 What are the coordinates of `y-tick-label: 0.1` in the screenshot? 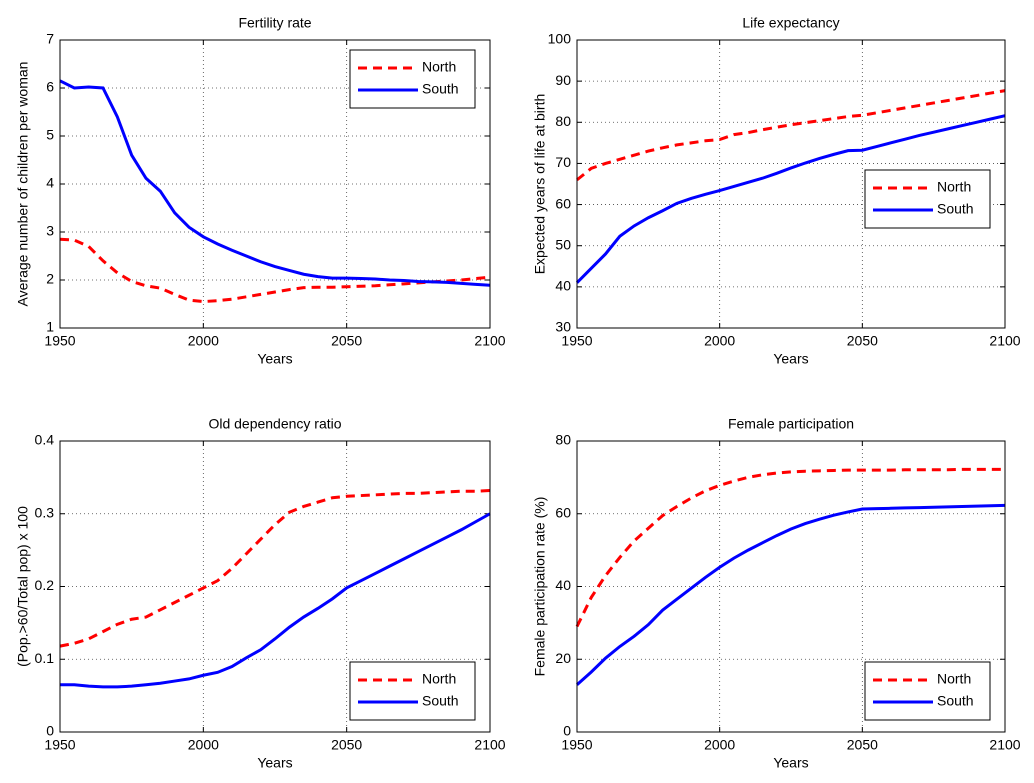 It's located at (45, 658).